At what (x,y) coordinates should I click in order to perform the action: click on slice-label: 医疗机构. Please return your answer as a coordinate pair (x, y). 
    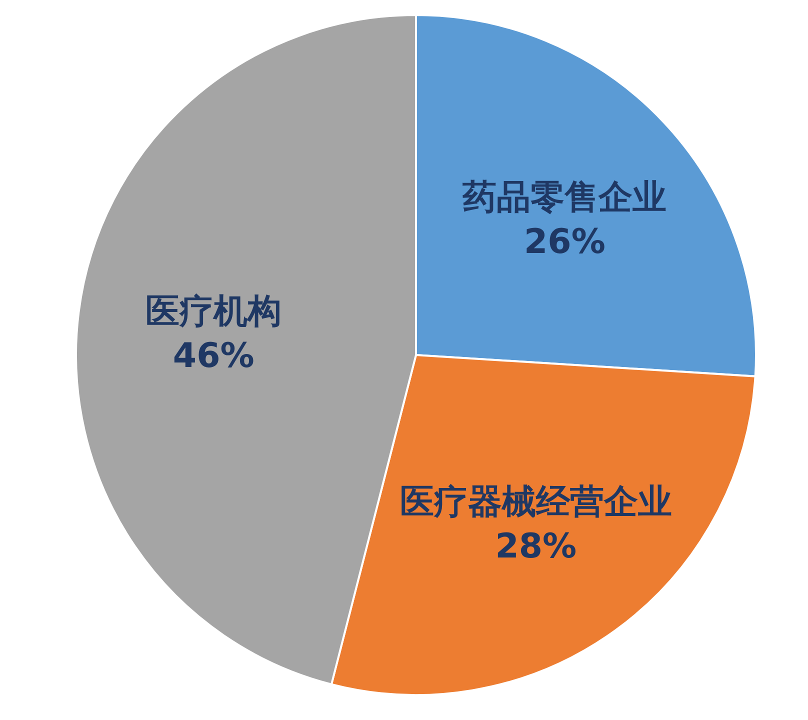
    Looking at the image, I should click on (214, 312).